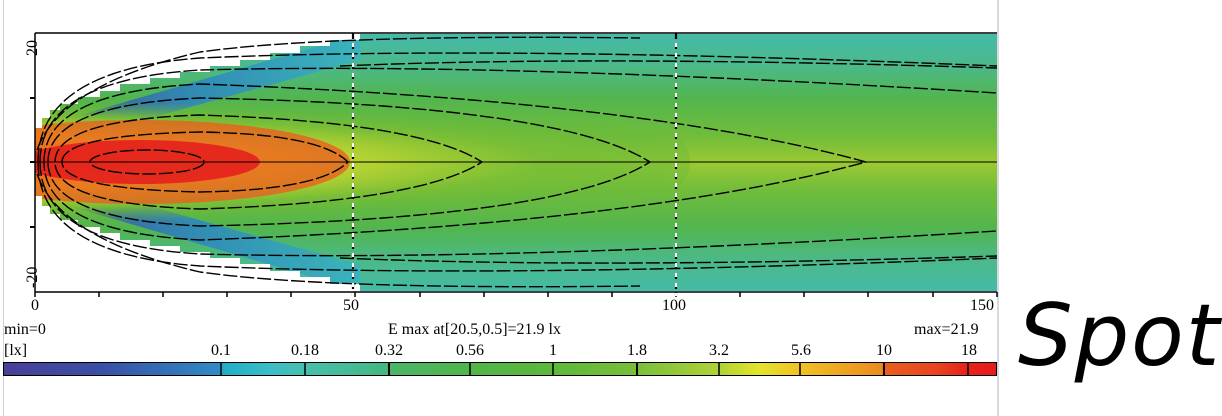 This screenshot has width=1222, height=416. Describe the element at coordinates (351, 305) in the screenshot. I see `x-tick-label-50: 50` at that location.